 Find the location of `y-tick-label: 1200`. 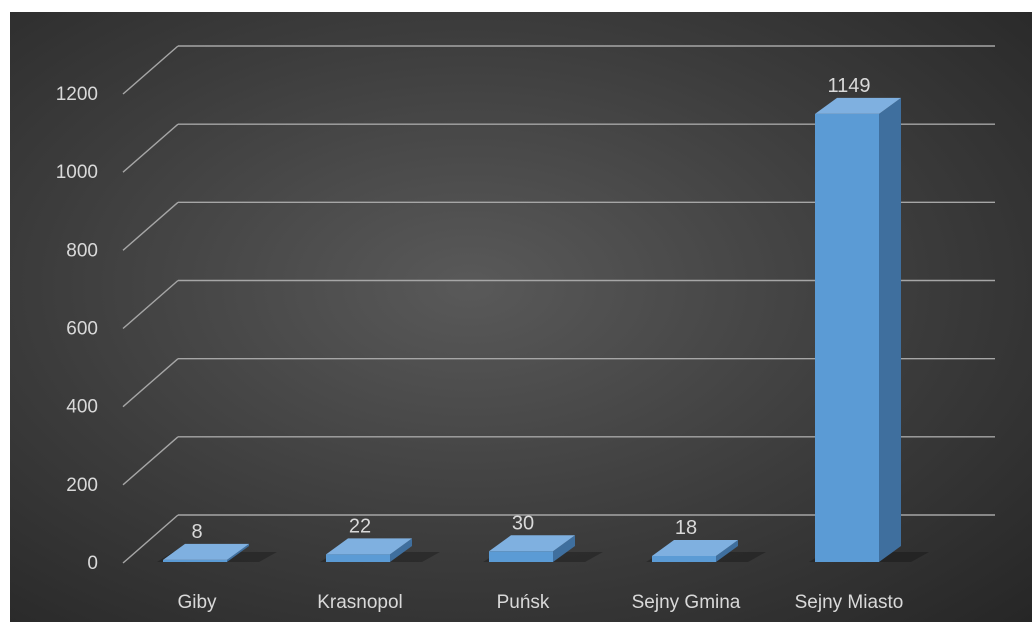

y-tick-label: 1200 is located at coordinates (77, 94).